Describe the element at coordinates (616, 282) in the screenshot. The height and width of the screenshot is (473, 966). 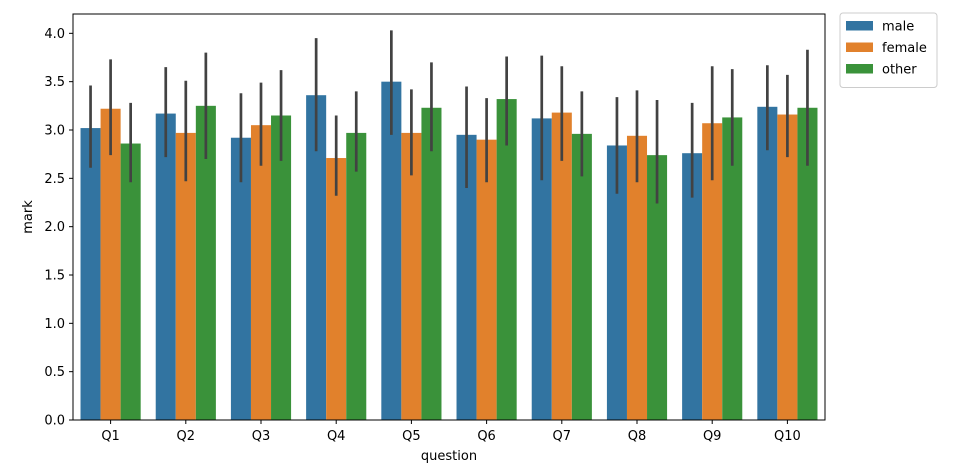
I see `bar-male-q8` at that location.